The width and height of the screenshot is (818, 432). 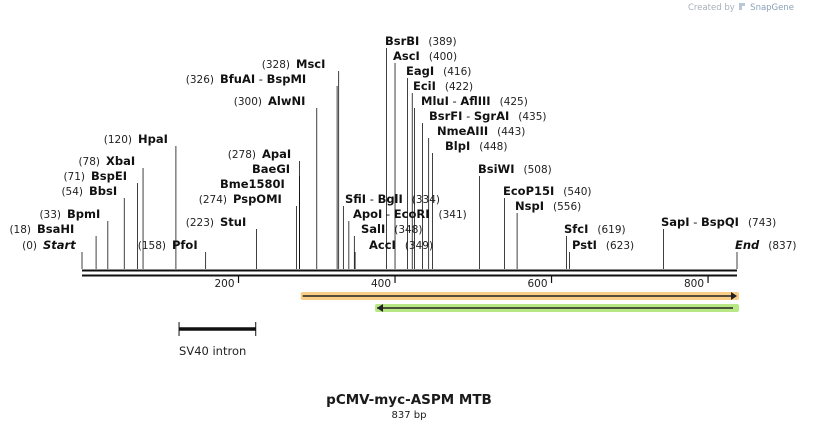 I want to click on site-name-nspi: NspI, so click(x=529, y=206).